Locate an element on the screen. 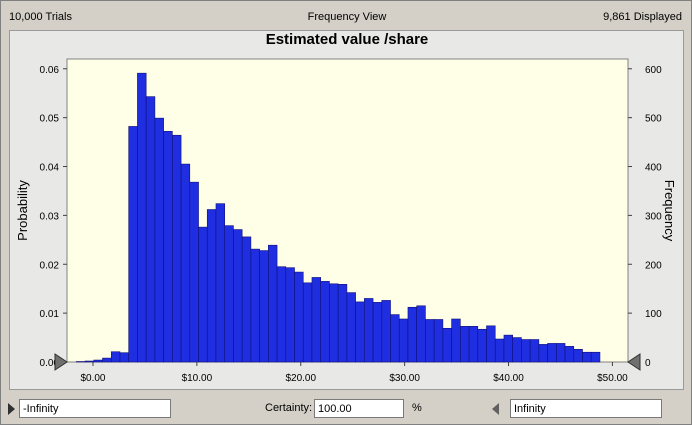  certainty-field is located at coordinates (359, 408).